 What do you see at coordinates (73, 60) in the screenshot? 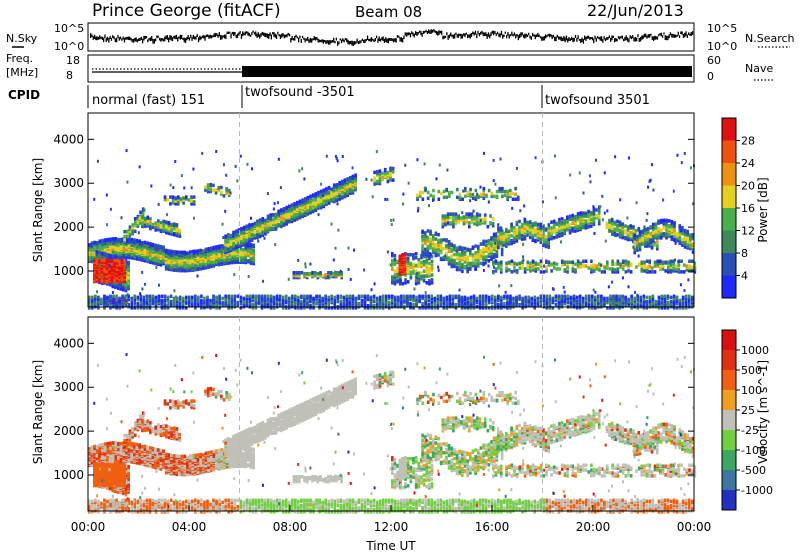
I see `freq-tick-top: 18` at bounding box center [73, 60].